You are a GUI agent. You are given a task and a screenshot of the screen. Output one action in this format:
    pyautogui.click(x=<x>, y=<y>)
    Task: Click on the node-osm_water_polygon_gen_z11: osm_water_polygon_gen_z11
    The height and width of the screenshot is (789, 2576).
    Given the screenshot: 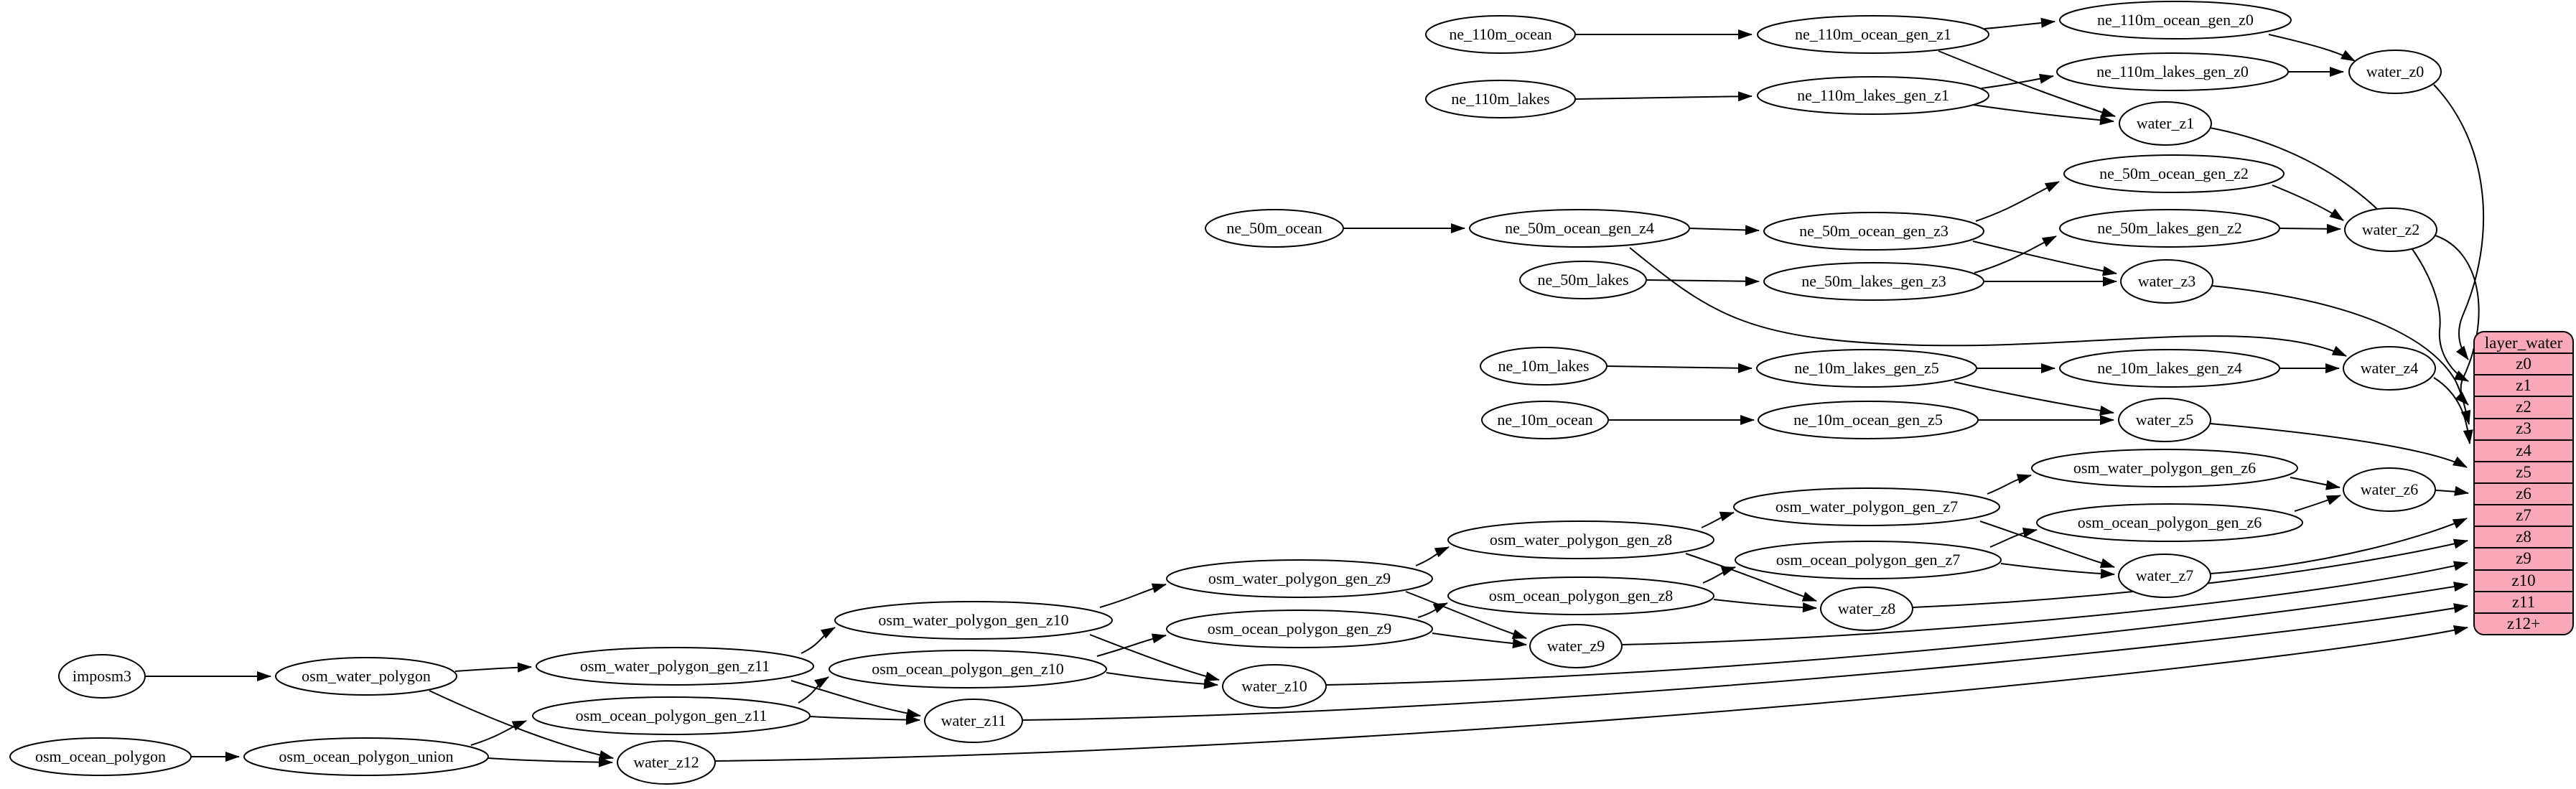 What is the action you would take?
    pyautogui.click(x=675, y=666)
    